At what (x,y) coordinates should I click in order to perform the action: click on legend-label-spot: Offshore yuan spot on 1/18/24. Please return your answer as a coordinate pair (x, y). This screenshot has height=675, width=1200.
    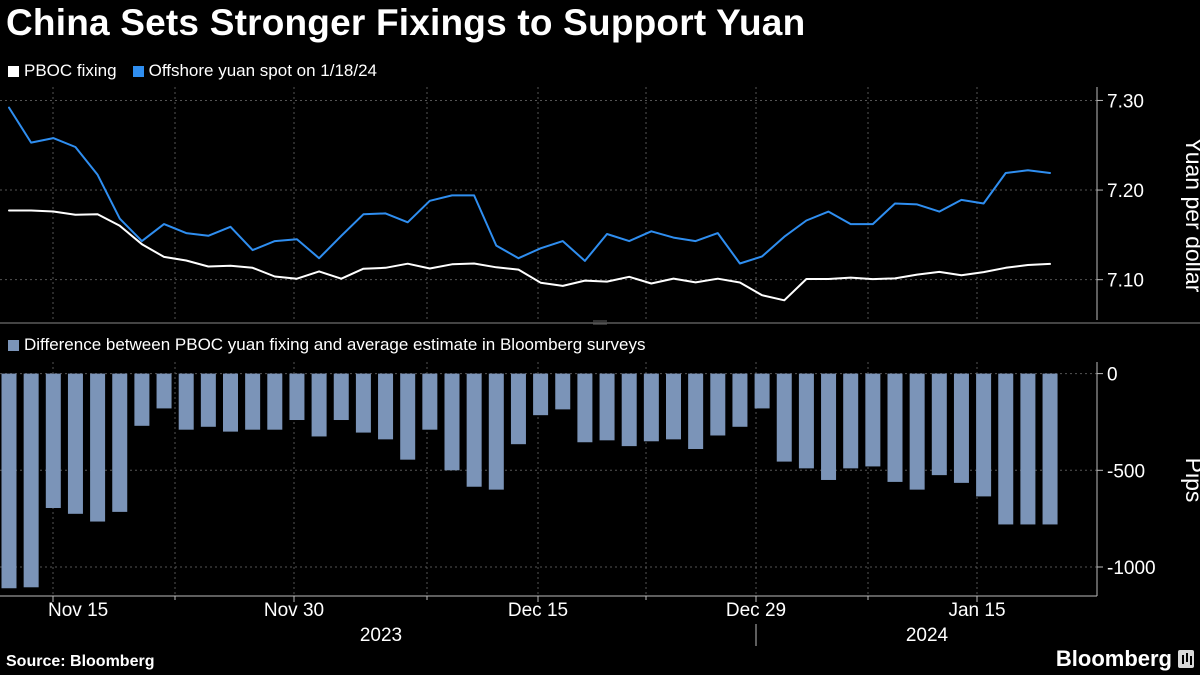
    Looking at the image, I should click on (262, 70).